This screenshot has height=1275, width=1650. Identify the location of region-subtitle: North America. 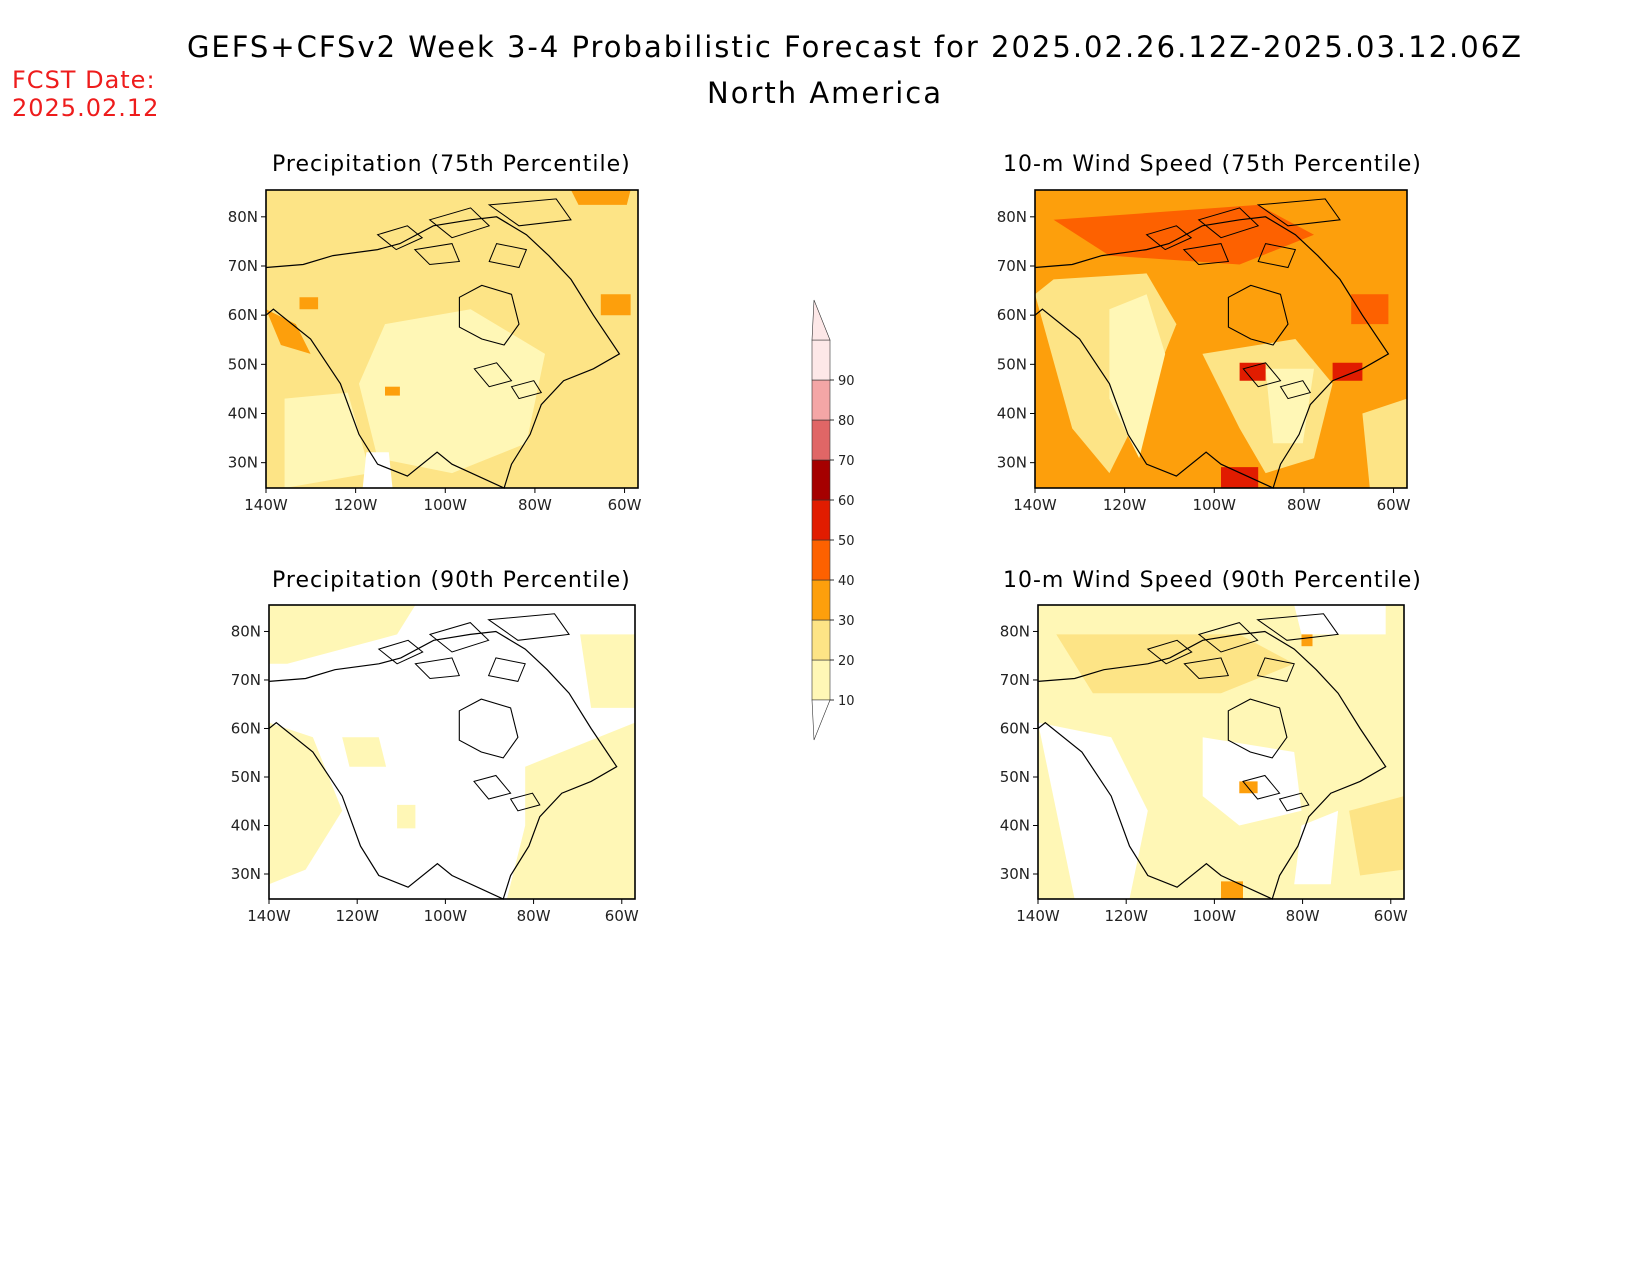
(825, 93).